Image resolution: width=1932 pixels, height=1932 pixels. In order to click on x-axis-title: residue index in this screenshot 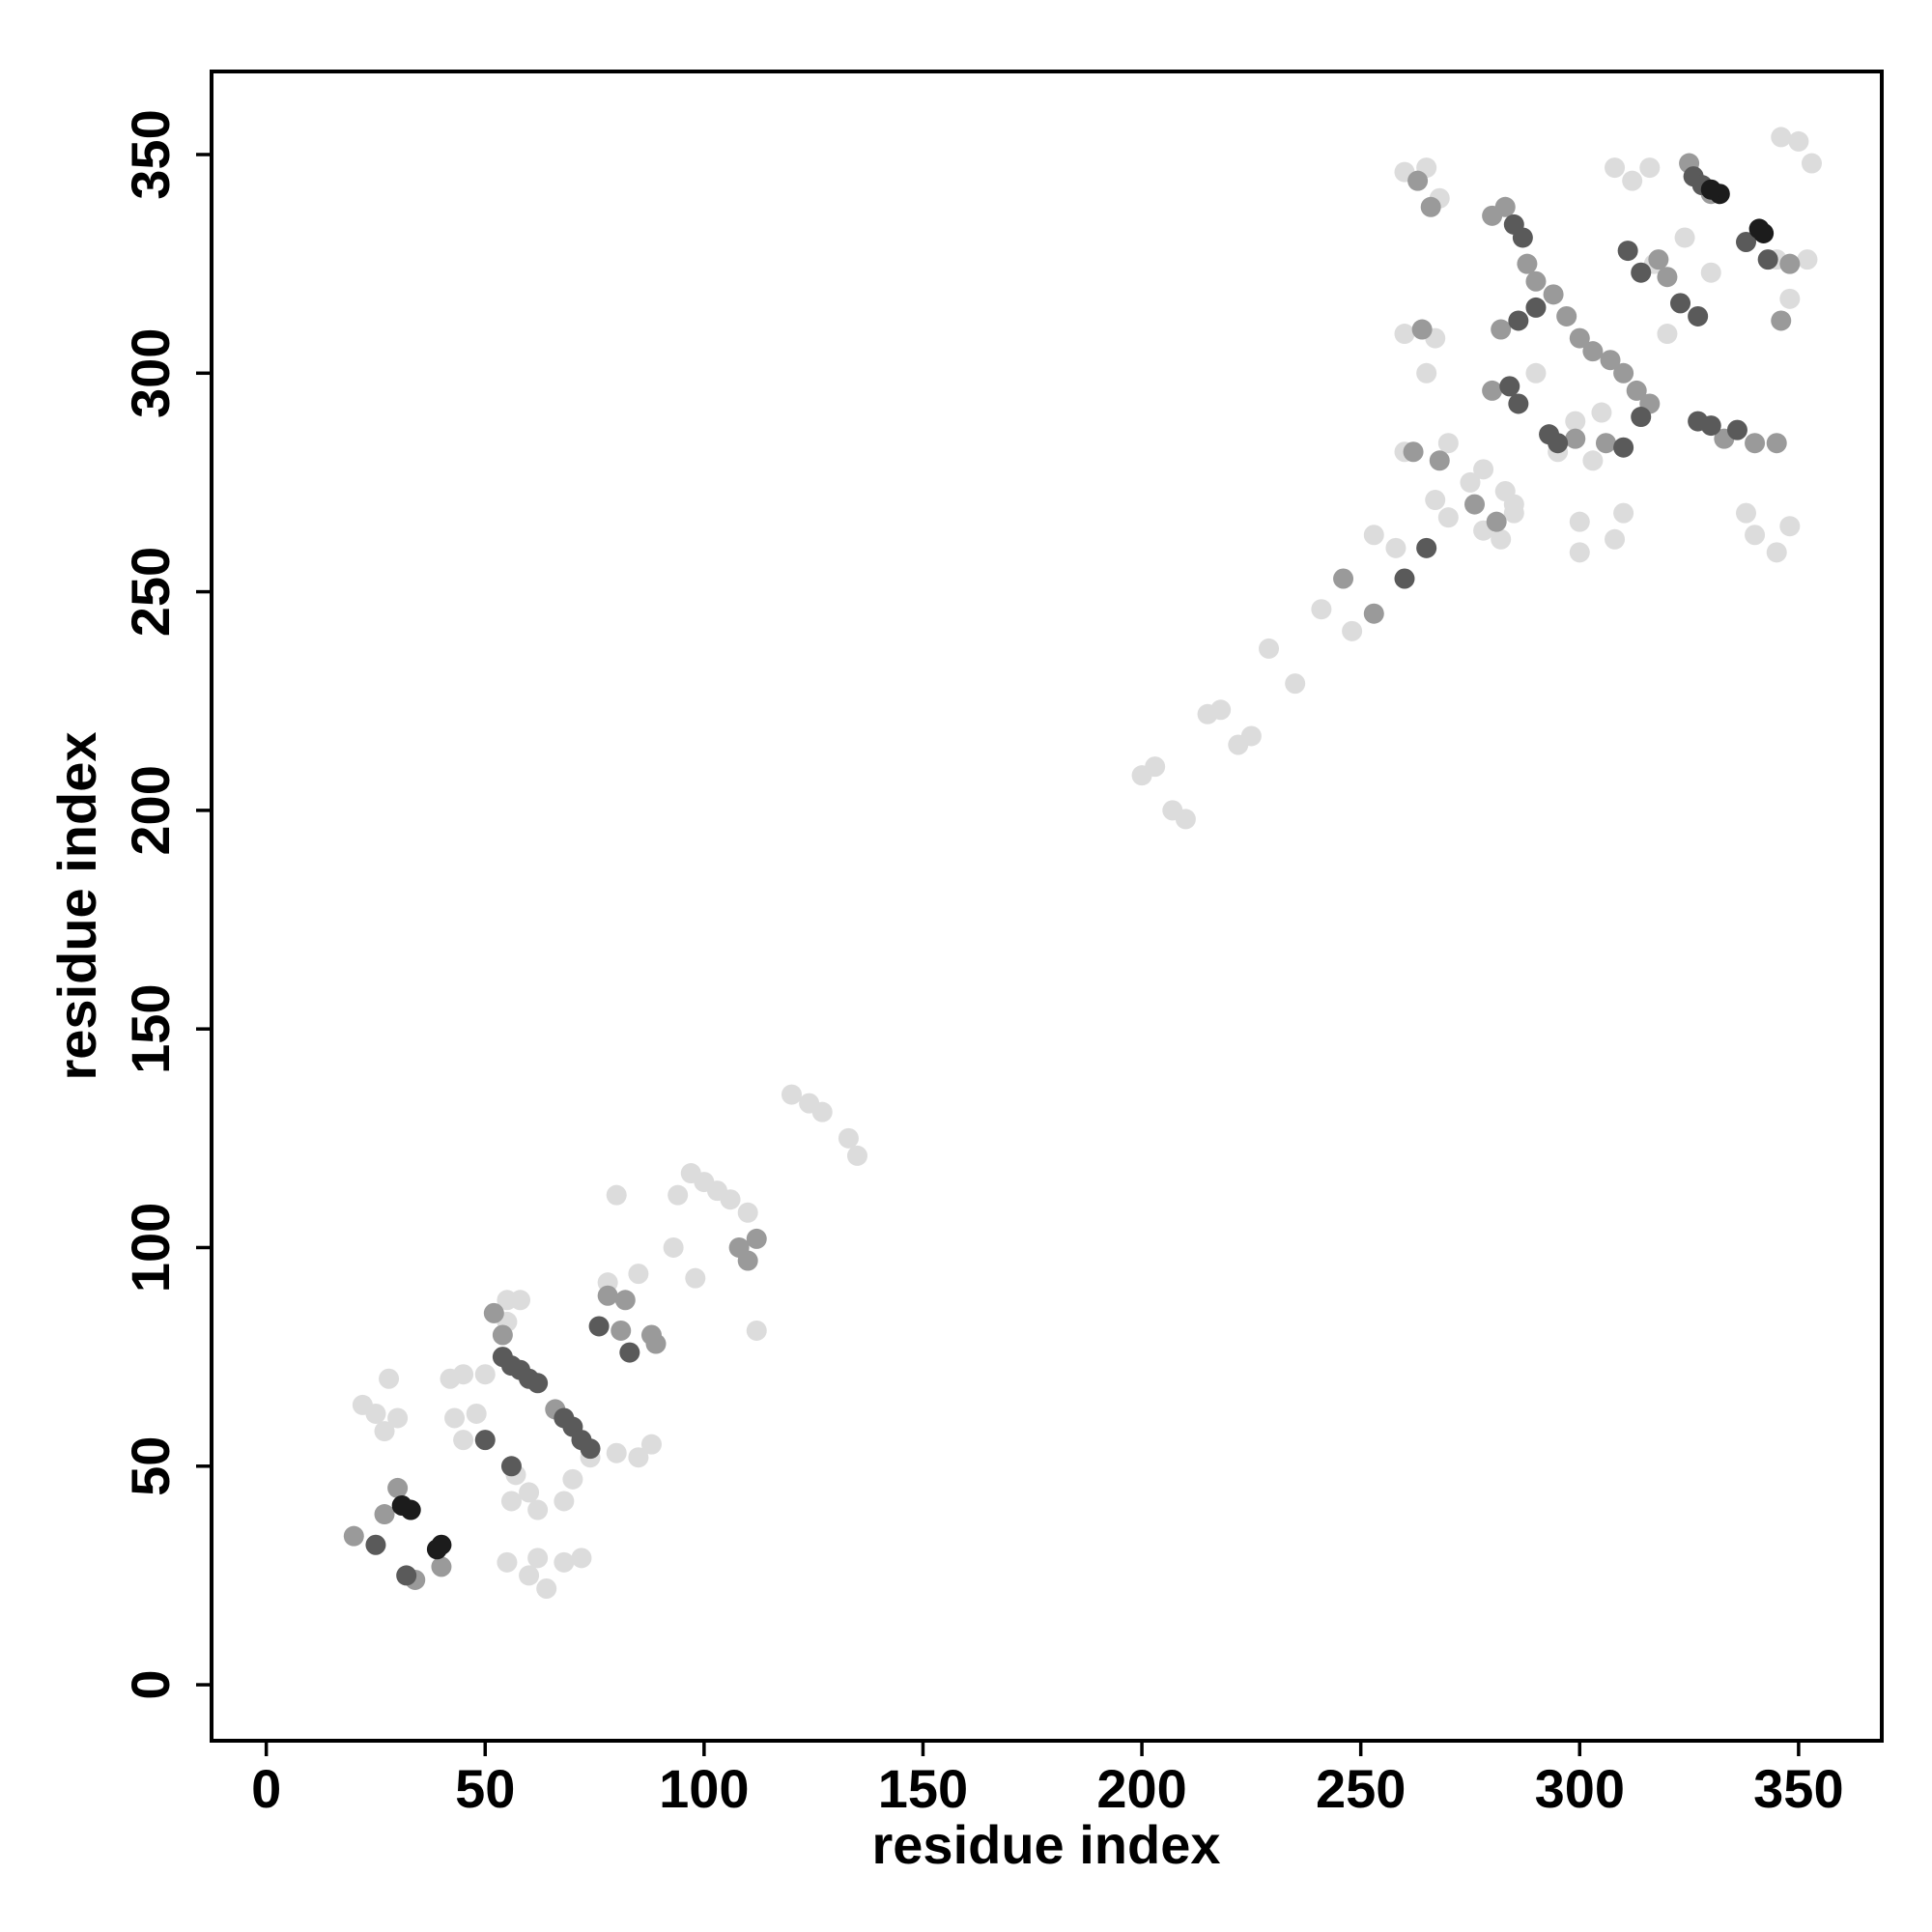, I will do `click(1045, 1844)`.